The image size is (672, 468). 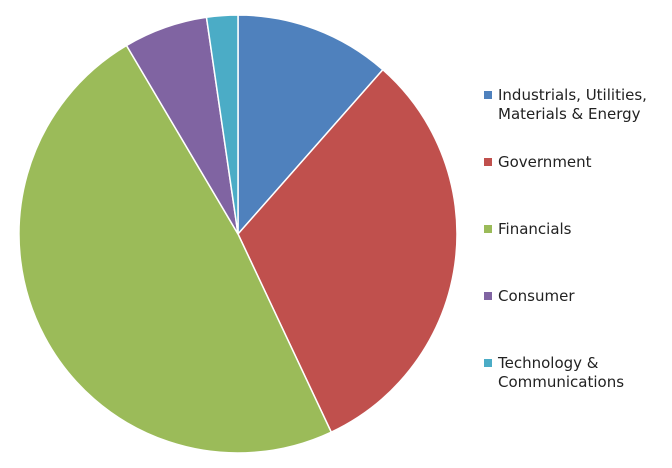 What do you see at coordinates (488, 296) in the screenshot?
I see `legend-swatch-consumer` at bounding box center [488, 296].